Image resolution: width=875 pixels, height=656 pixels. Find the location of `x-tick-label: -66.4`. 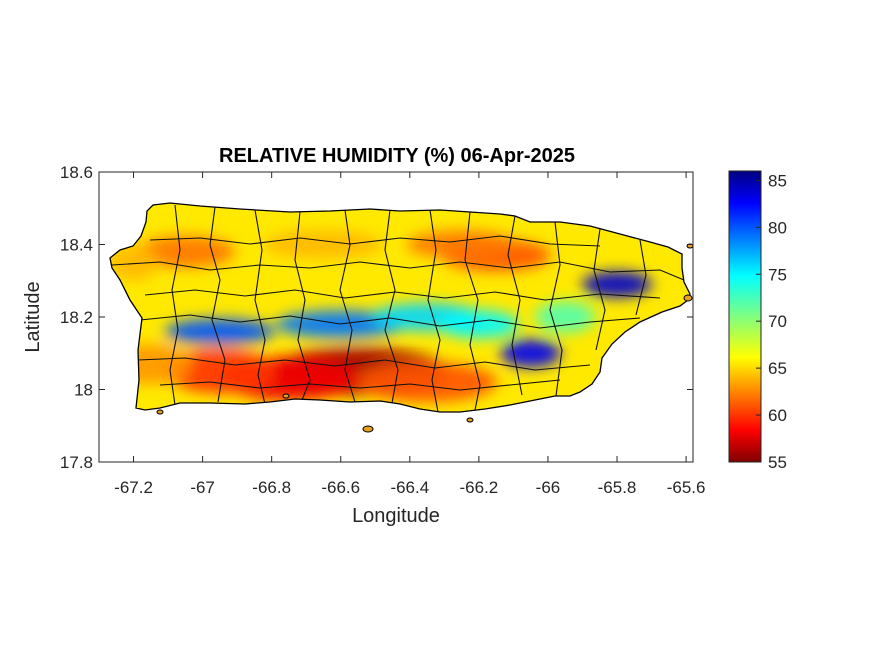

x-tick-label: -66.4 is located at coordinates (409, 487).